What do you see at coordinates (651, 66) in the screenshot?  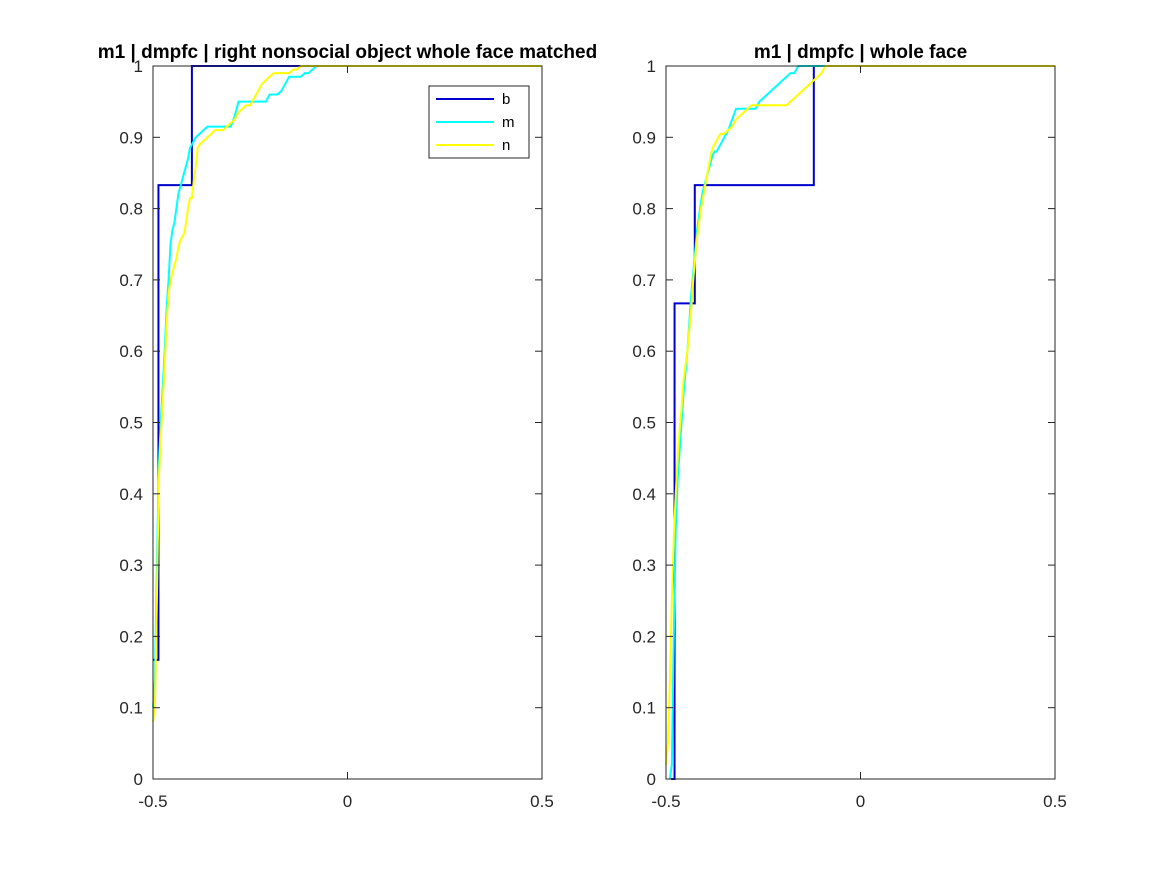 I see `right-y-tick-label: 1` at bounding box center [651, 66].